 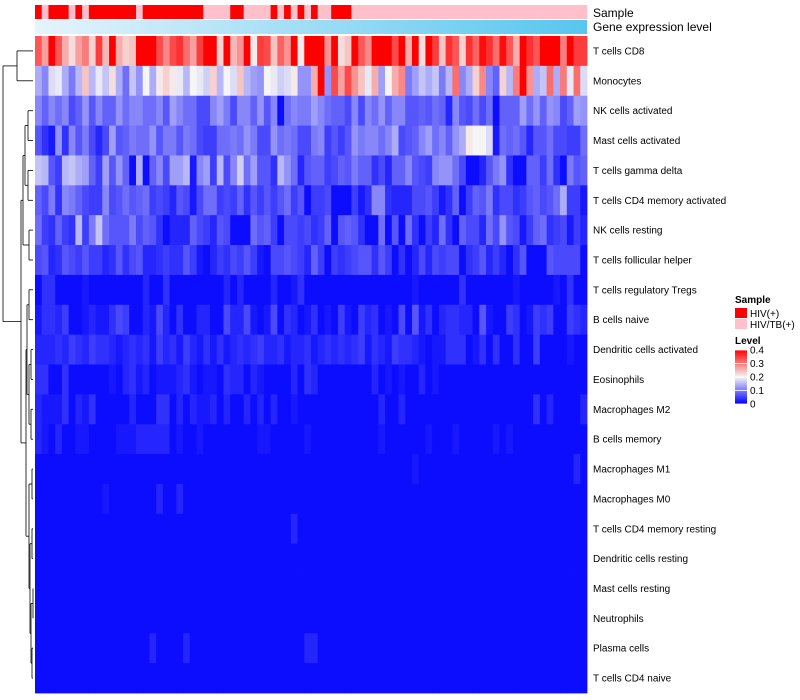 I want to click on legend-sample-title: Sample, so click(x=753, y=300).